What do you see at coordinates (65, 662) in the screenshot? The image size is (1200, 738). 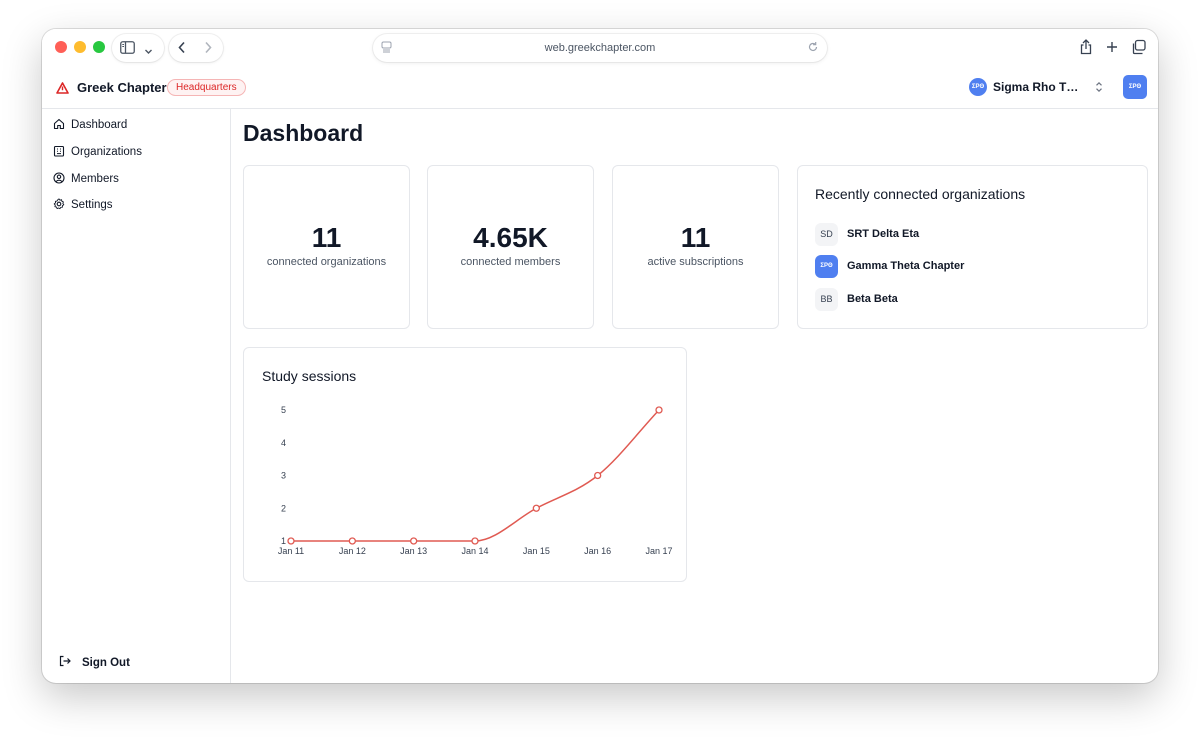 I see `sign-out-icon` at bounding box center [65, 662].